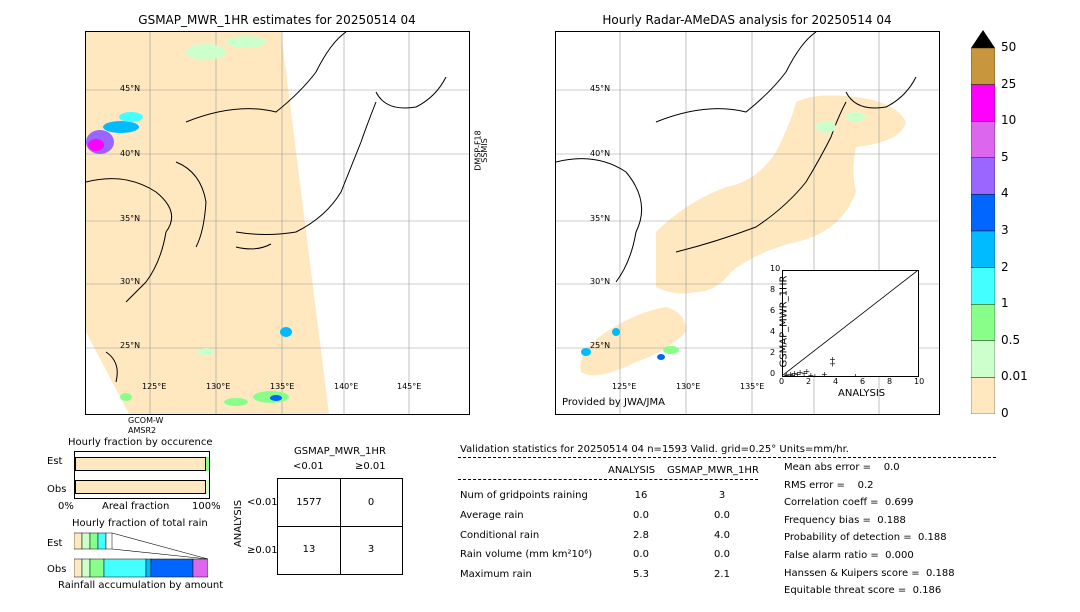 The height and width of the screenshot is (612, 1080). Describe the element at coordinates (141, 585) in the screenshot. I see `accumulation-xlabel: Rainfall accumulation by amount` at that location.